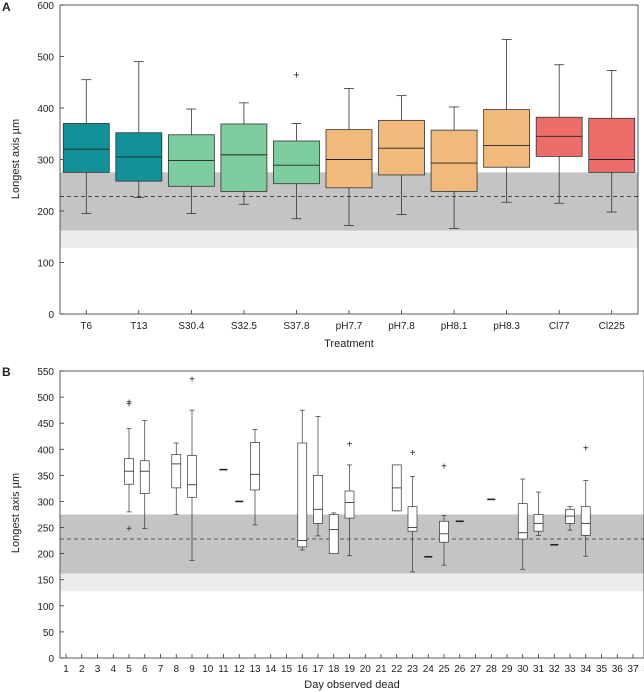  I want to click on panel-label-a: A, so click(6, 7).